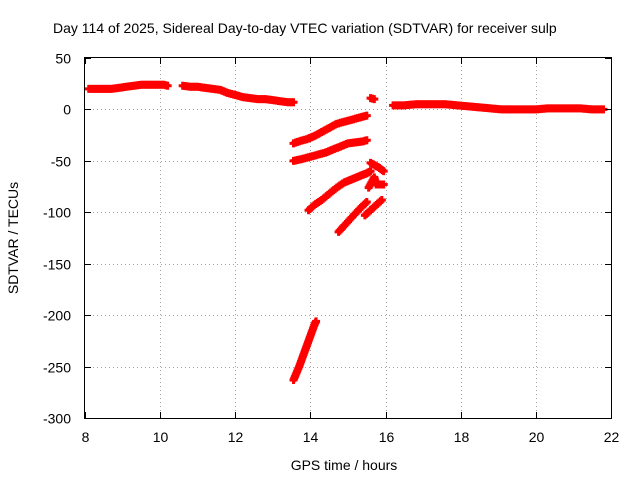 The height and width of the screenshot is (480, 640). Describe the element at coordinates (236, 437) in the screenshot. I see `x-tick-label: 12` at that location.